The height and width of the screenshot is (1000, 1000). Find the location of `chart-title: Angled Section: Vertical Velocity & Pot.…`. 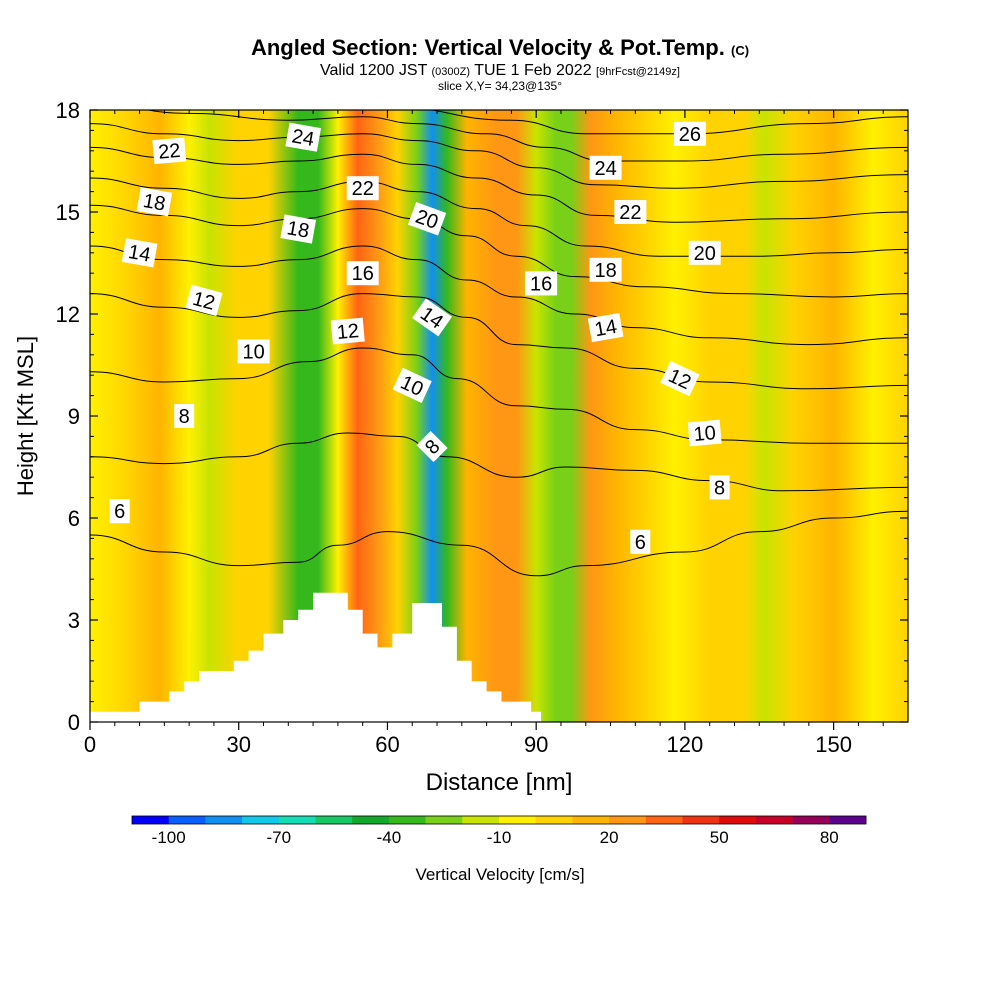

chart-title: Angled Section: Vertical Velocity & Pot.… is located at coordinates (500, 49).